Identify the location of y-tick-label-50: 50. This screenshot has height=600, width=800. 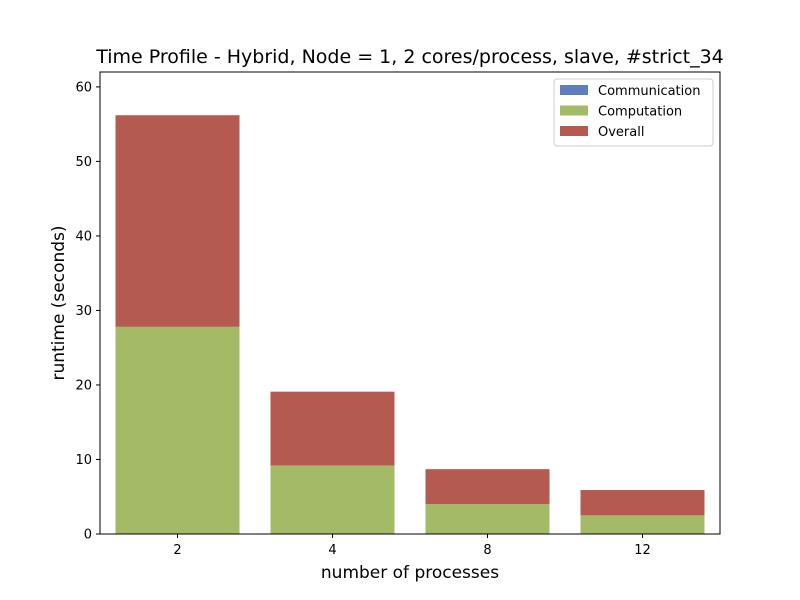
(83, 162).